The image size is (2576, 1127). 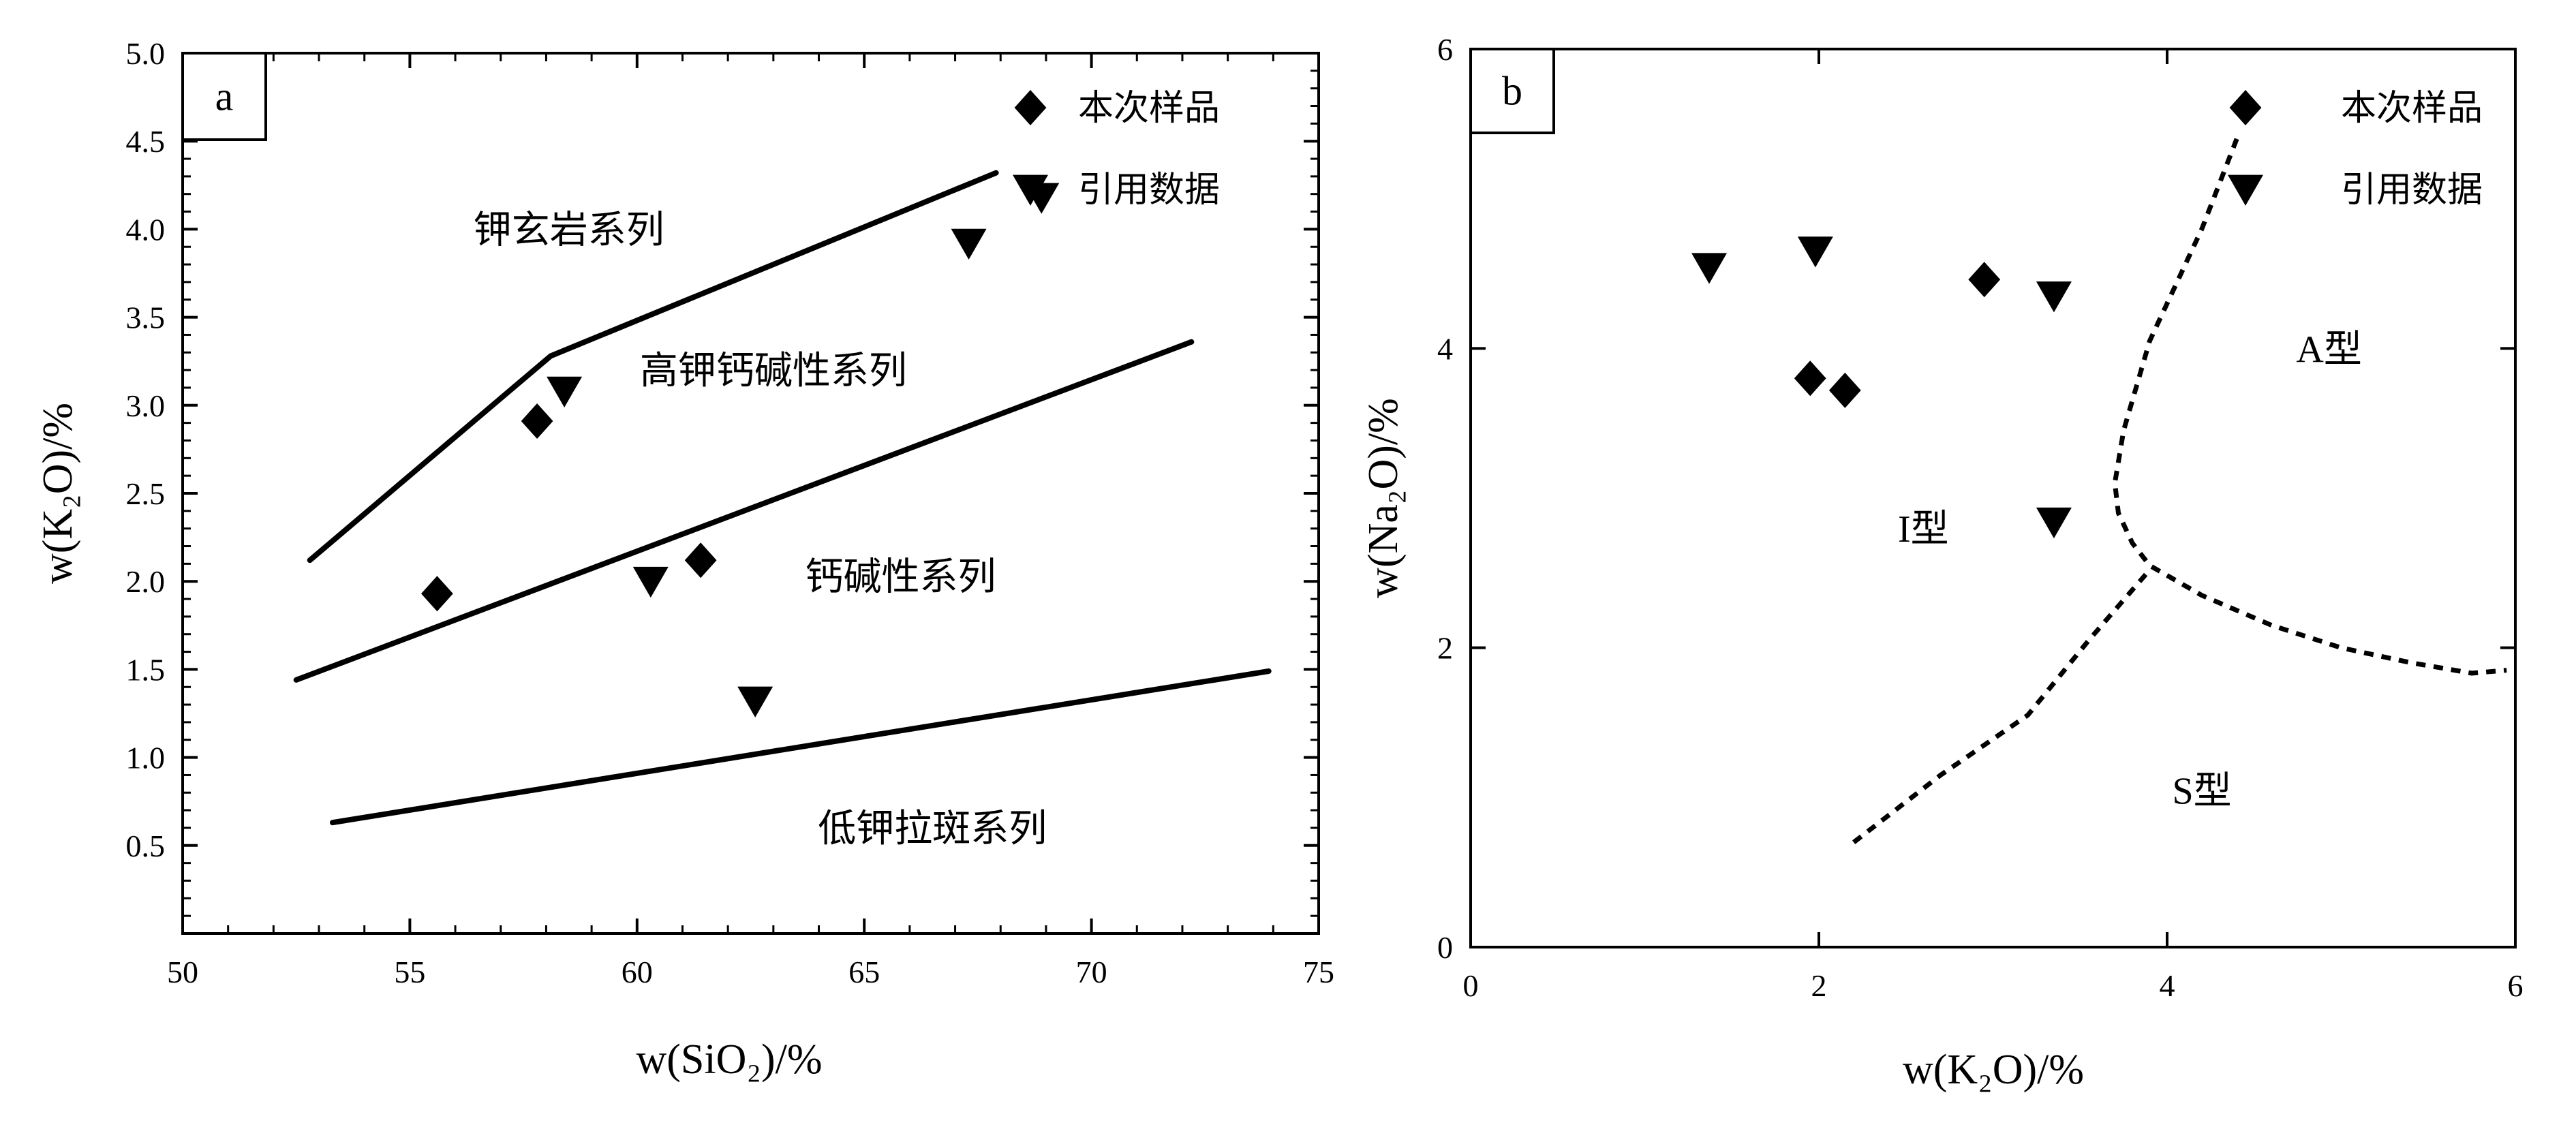 What do you see at coordinates (146, 141) in the screenshot?
I see `y-tick-label: 4.5` at bounding box center [146, 141].